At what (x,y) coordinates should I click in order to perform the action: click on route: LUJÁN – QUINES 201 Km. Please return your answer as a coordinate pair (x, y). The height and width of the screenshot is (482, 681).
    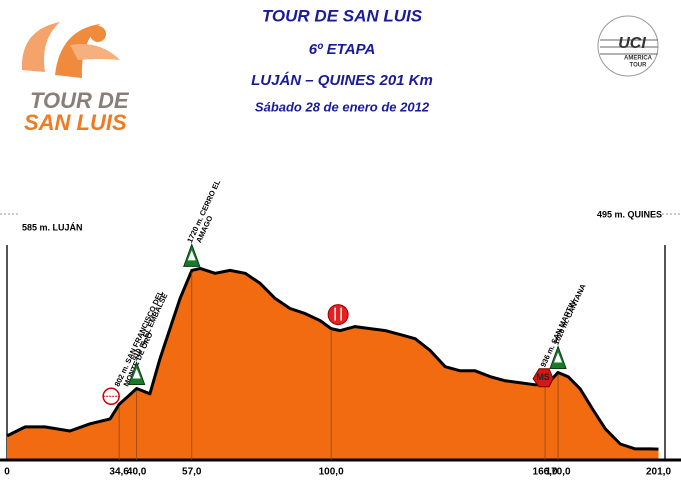
    Looking at the image, I should click on (342, 80).